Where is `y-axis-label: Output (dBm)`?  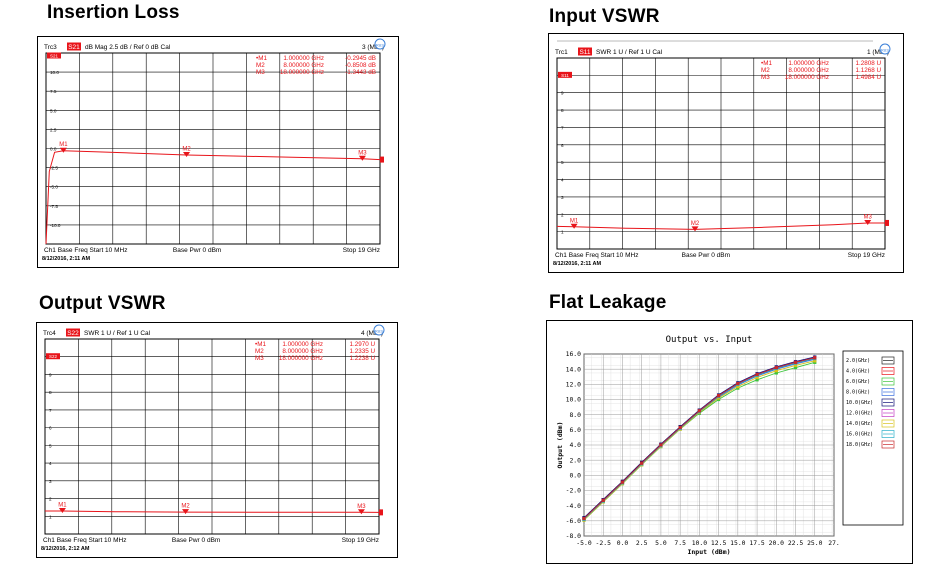 y-axis-label: Output (dBm) is located at coordinates (560, 445).